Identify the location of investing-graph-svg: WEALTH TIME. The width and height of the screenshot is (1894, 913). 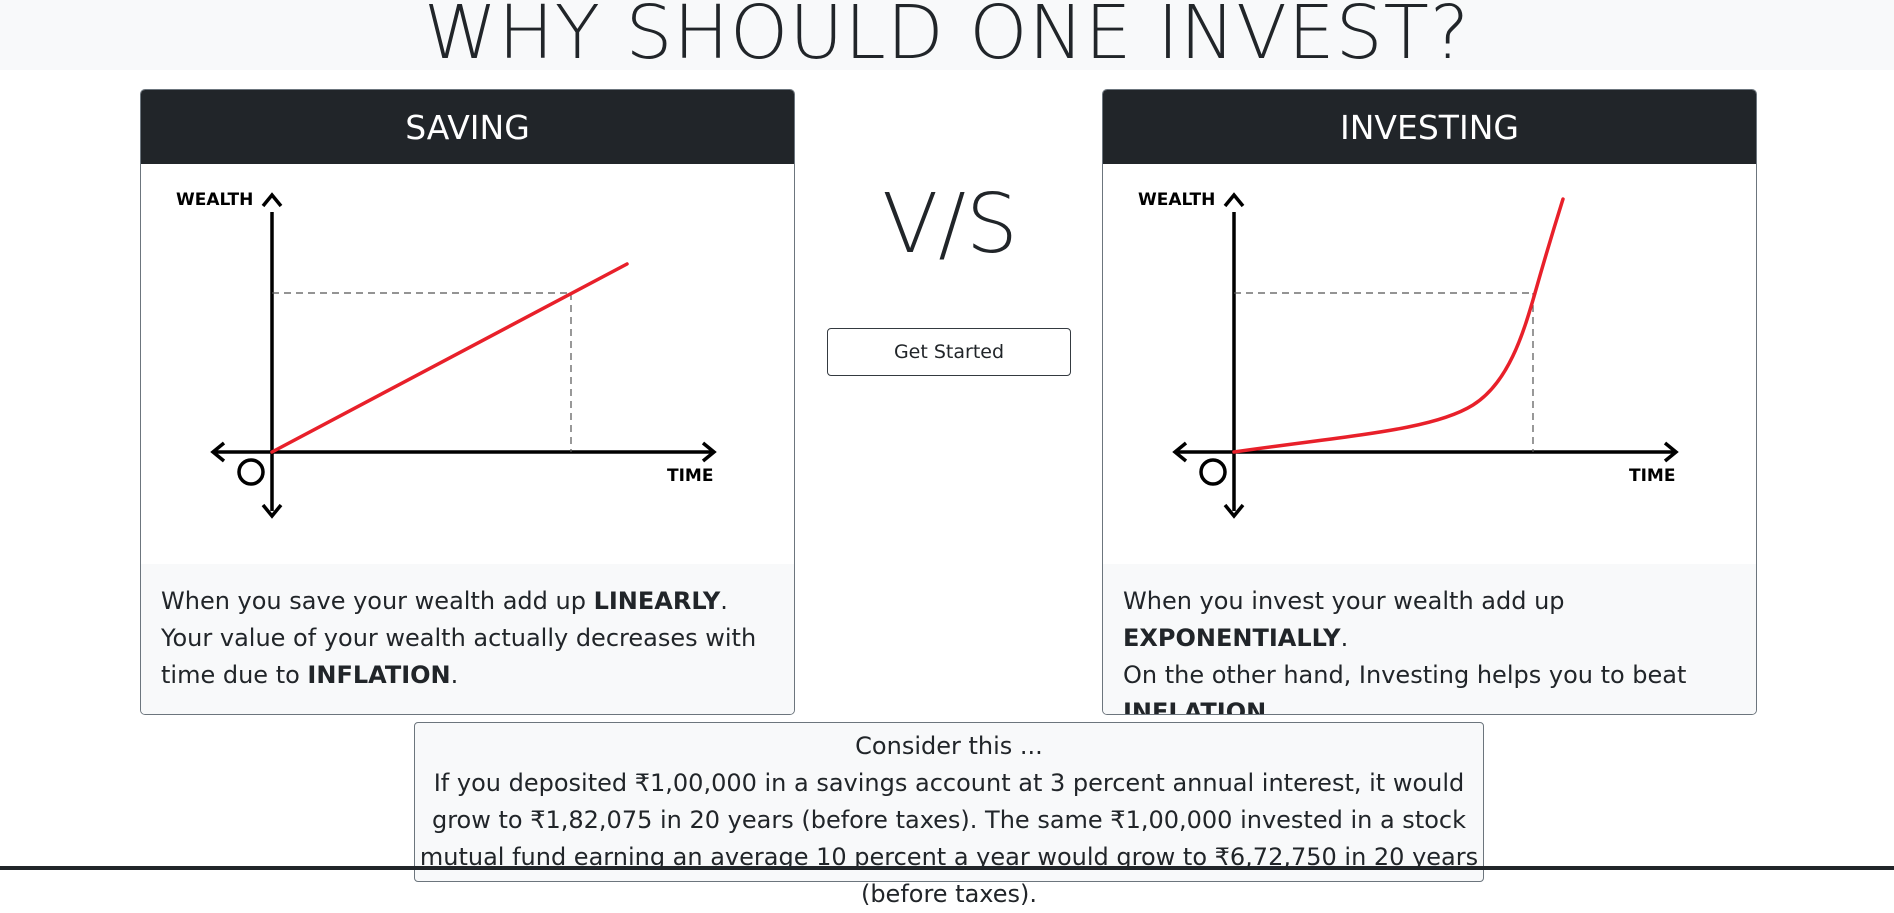
(1408, 354).